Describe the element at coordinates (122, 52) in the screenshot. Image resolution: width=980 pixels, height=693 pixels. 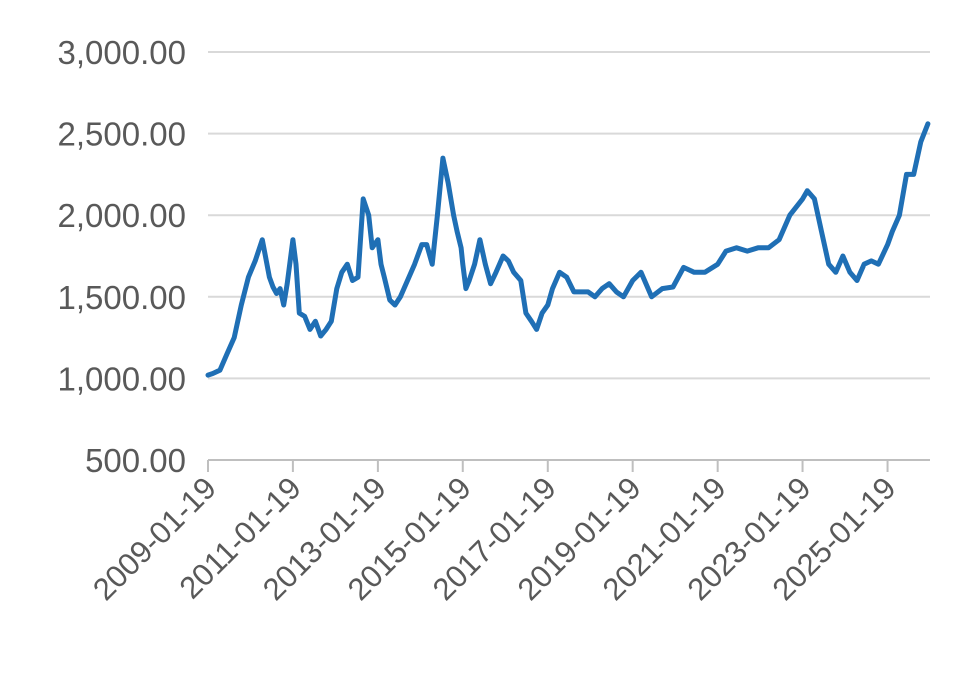
I see `y-tick-label: 3,000.00` at that location.